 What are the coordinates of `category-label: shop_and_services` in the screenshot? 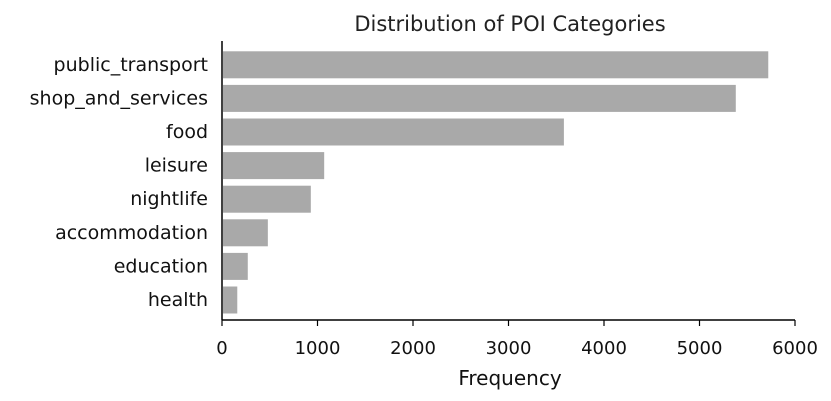 It's located at (119, 98).